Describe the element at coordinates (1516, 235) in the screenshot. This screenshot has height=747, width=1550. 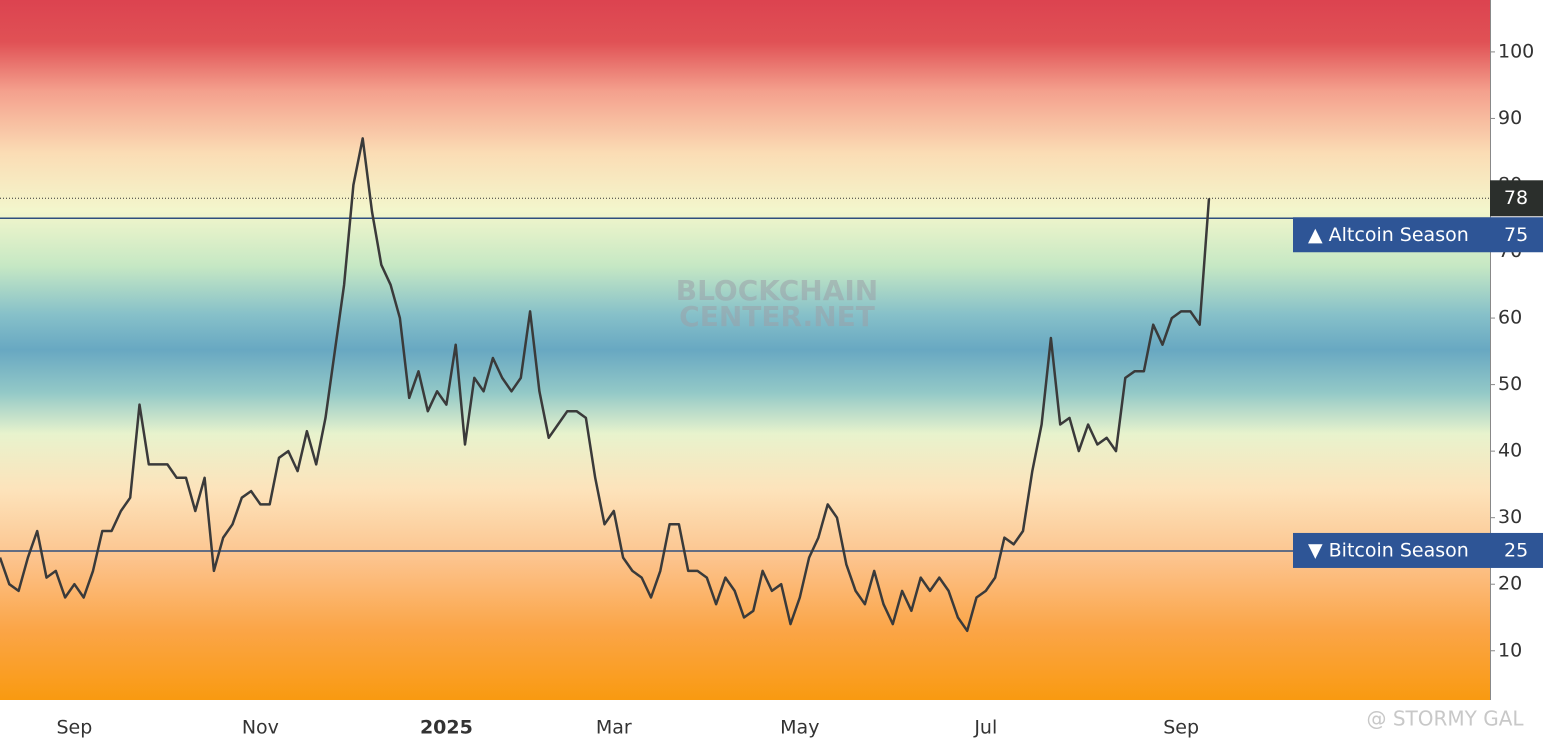
I see `threshold-value: 75` at that location.